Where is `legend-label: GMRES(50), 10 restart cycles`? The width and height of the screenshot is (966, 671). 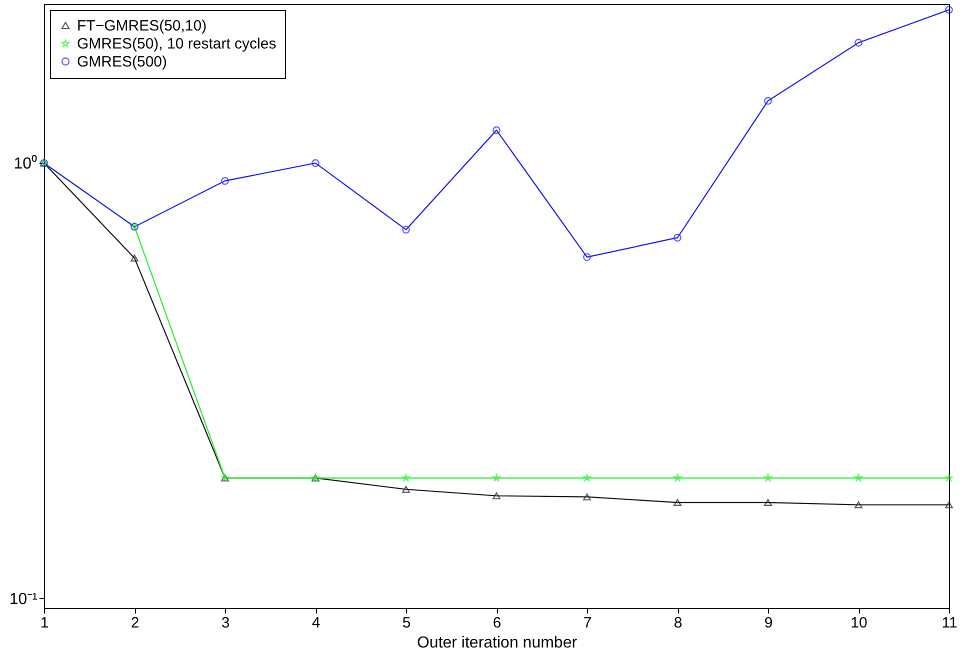
legend-label: GMRES(50), 10 restart cycles is located at coordinates (176, 44).